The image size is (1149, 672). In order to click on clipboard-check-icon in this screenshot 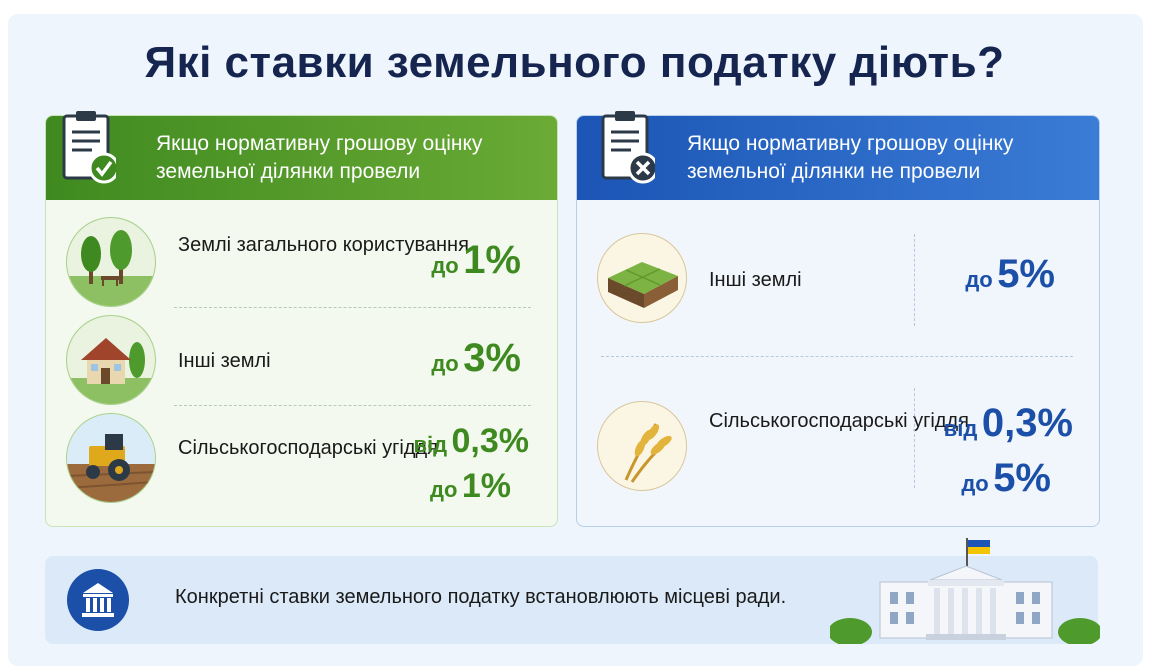, I will do `click(89, 147)`.